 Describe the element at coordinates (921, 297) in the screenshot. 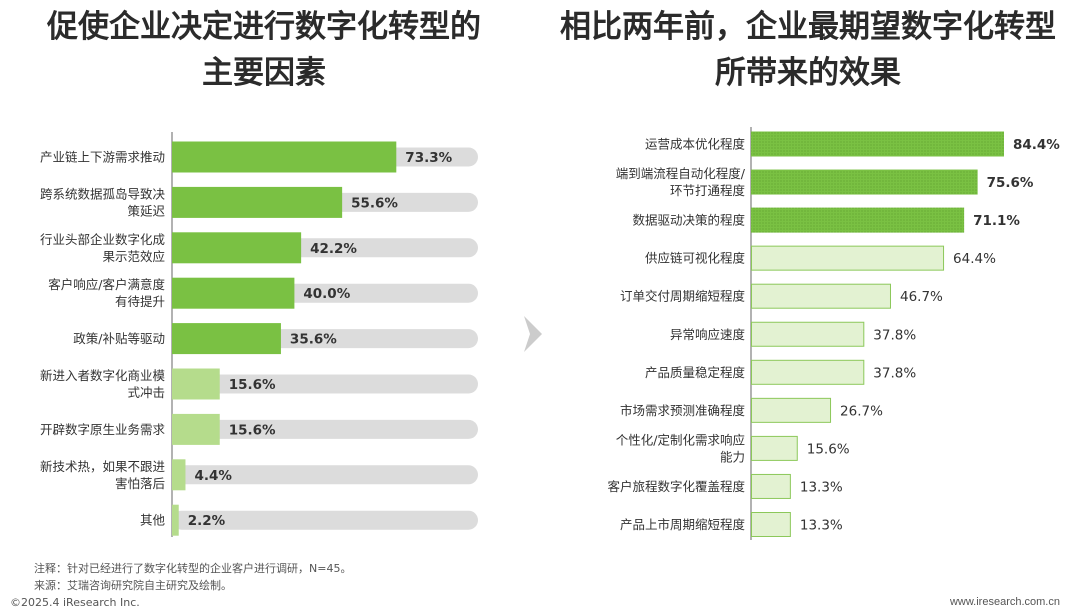

I see `bar-value-label: 46.7%` at that location.